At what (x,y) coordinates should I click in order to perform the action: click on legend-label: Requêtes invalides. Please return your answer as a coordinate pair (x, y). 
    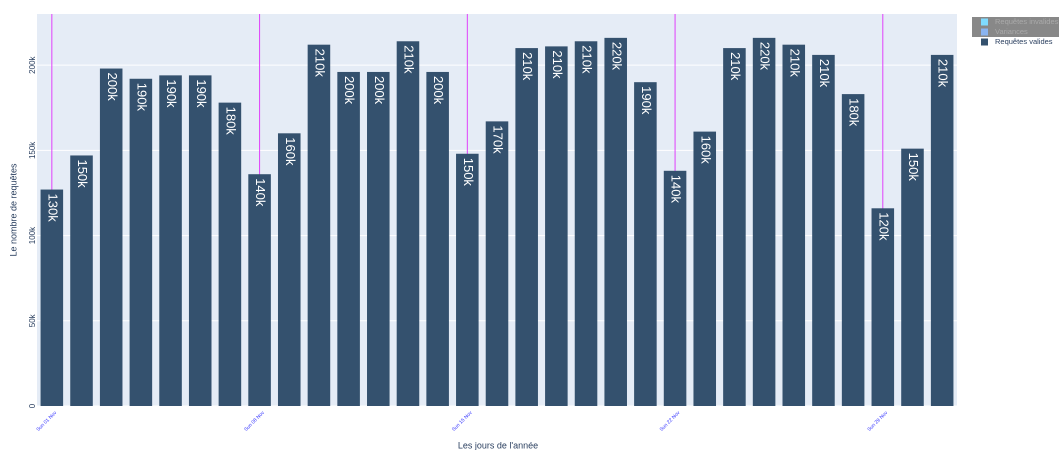
    Looking at the image, I should click on (1027, 21).